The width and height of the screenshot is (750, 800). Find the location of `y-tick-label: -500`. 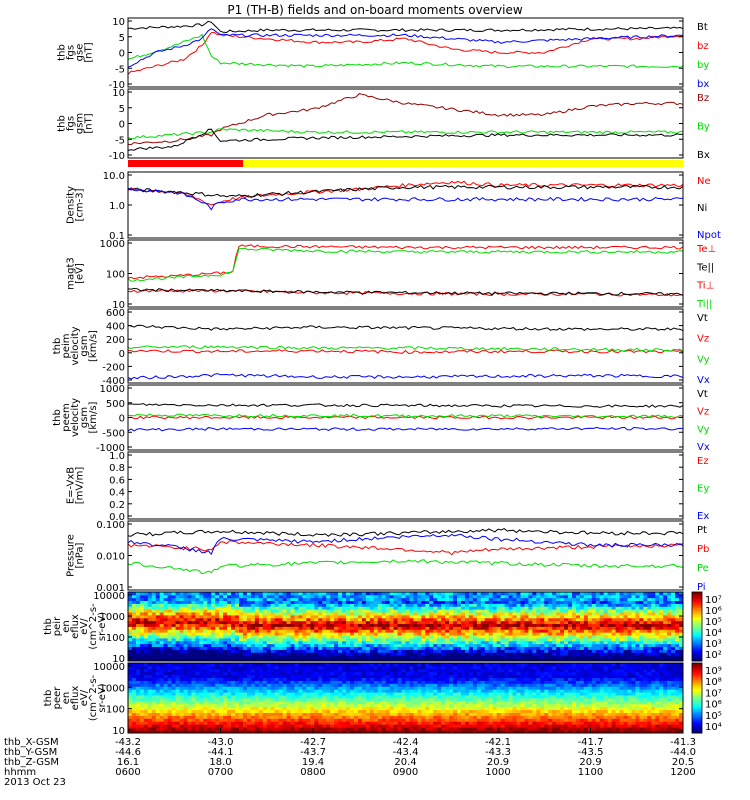

y-tick-label: -500 is located at coordinates (113, 433).